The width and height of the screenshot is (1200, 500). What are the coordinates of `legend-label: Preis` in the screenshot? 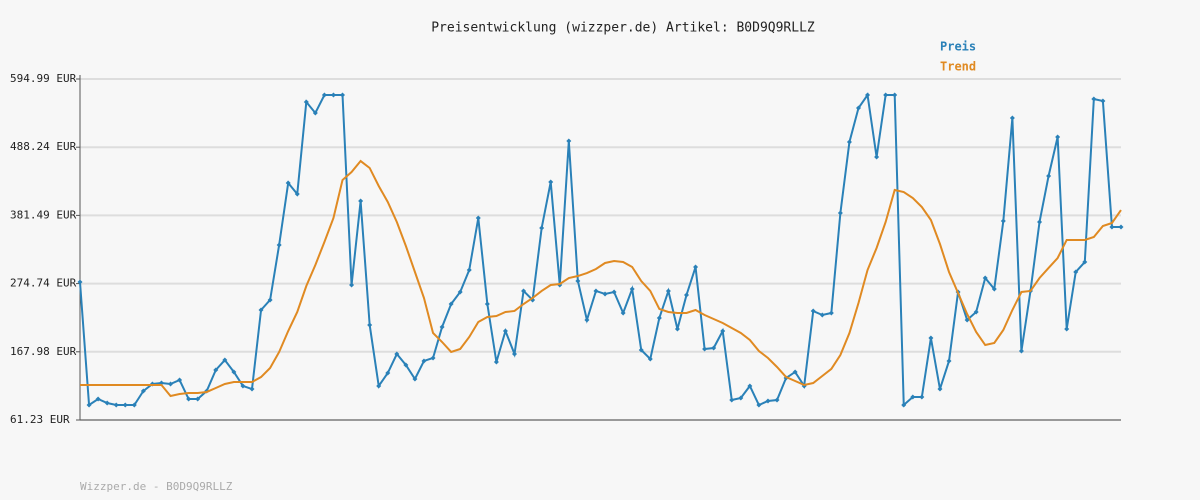 It's located at (958, 47).